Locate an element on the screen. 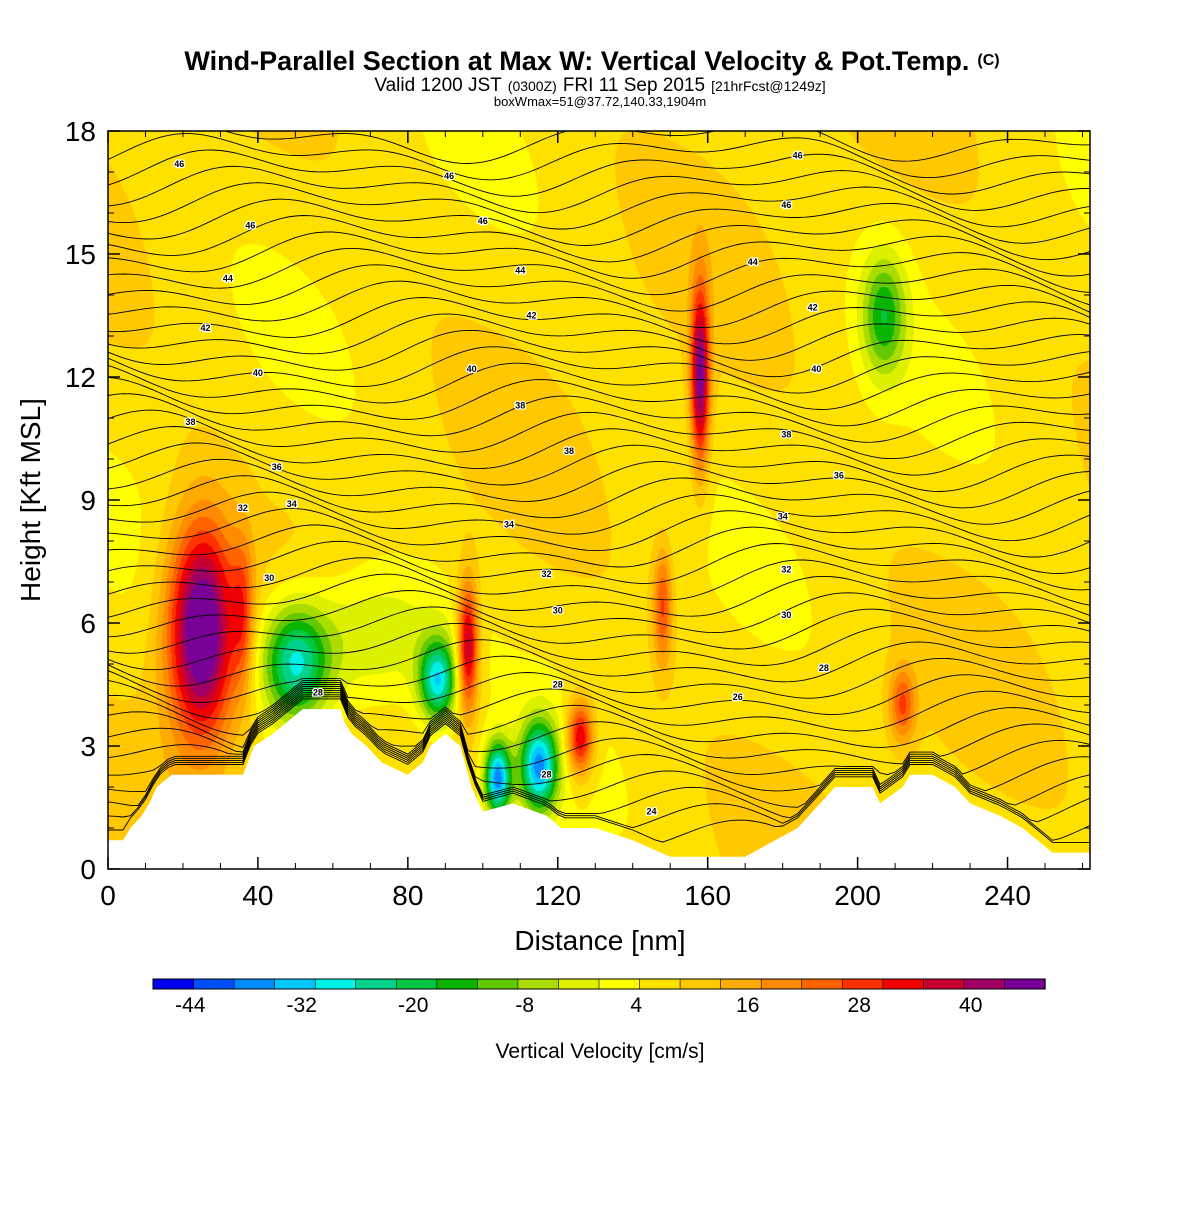 The image size is (1200, 1205). terrain-mask is located at coordinates (599, 789).